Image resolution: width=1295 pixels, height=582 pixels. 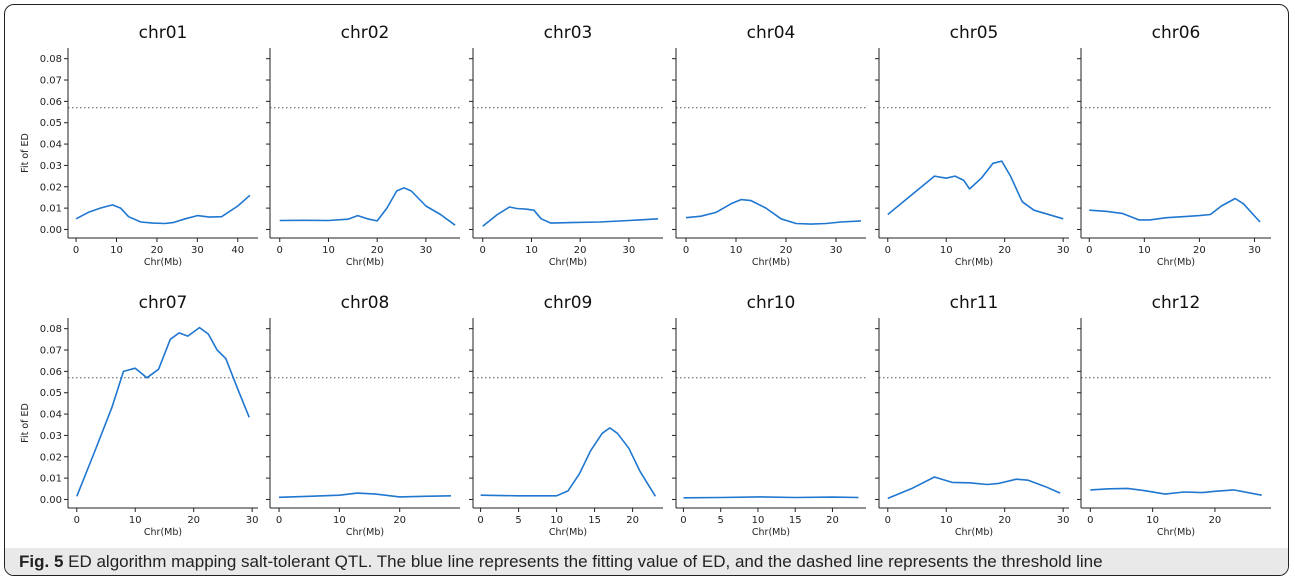 What do you see at coordinates (51, 209) in the screenshot?
I see `y-tick-label: 0.01` at bounding box center [51, 209].